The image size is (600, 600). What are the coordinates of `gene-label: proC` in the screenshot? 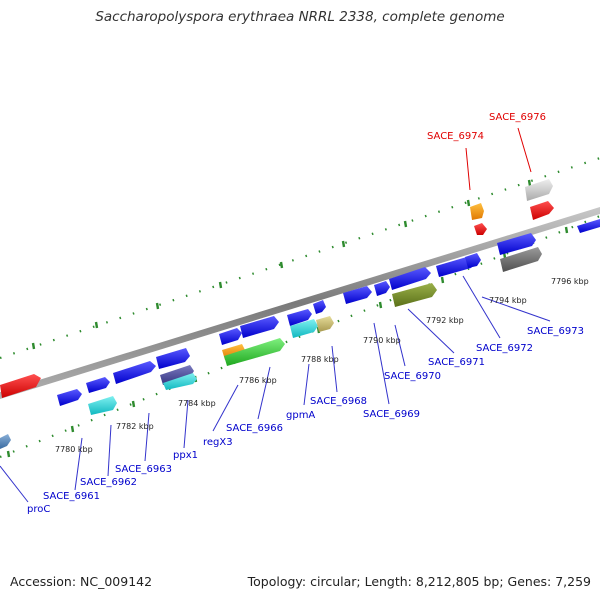 It's located at (38, 509).